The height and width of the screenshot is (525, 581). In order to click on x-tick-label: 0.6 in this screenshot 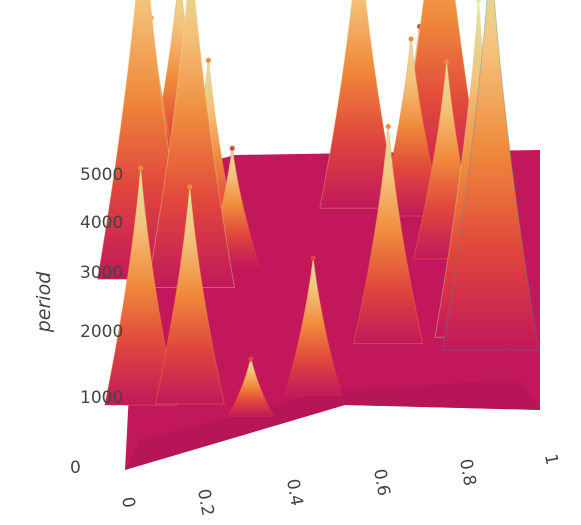, I will do `click(381, 482)`.